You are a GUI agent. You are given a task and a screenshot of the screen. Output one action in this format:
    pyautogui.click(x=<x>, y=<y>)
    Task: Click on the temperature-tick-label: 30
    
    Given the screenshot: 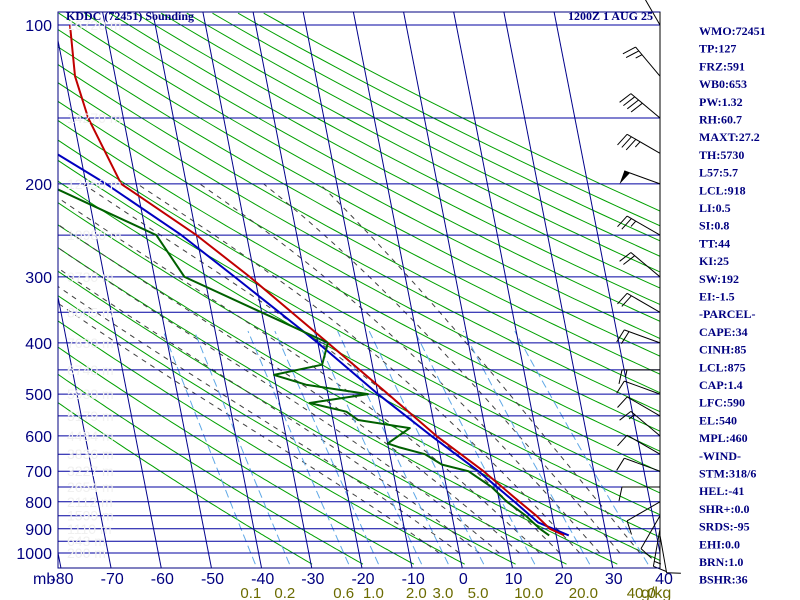 What is the action you would take?
    pyautogui.click(x=614, y=579)
    